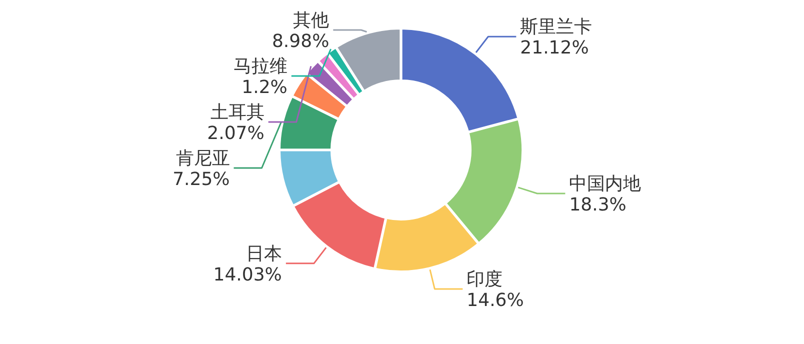  I want to click on data-label: 14.03%, so click(247, 275).